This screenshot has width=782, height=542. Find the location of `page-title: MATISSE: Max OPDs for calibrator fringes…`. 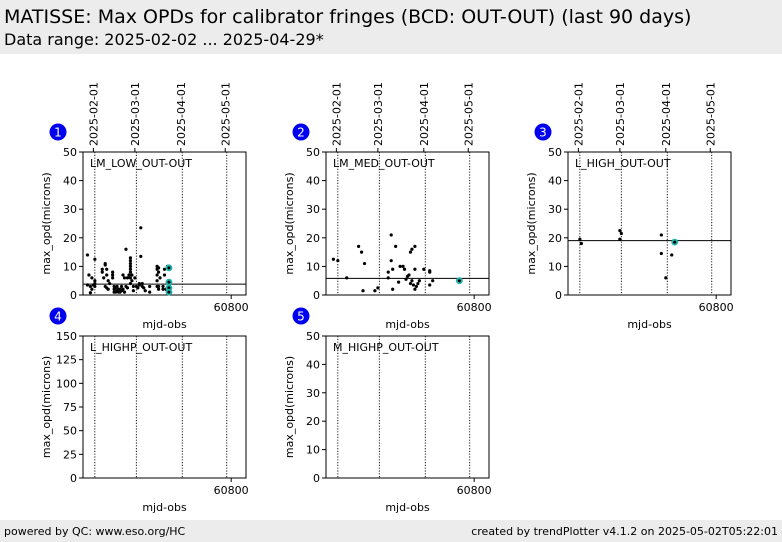

page-title: MATISSE: Max OPDs for calibrator fringes… is located at coordinates (348, 17).